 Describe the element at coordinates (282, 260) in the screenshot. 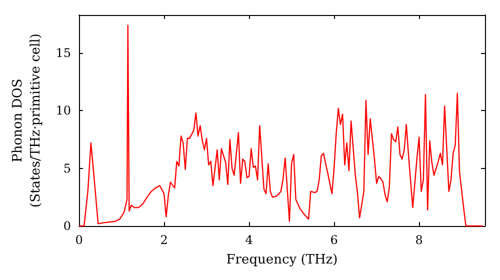

I see `x-axis-title: Frequency (THz)` at that location.